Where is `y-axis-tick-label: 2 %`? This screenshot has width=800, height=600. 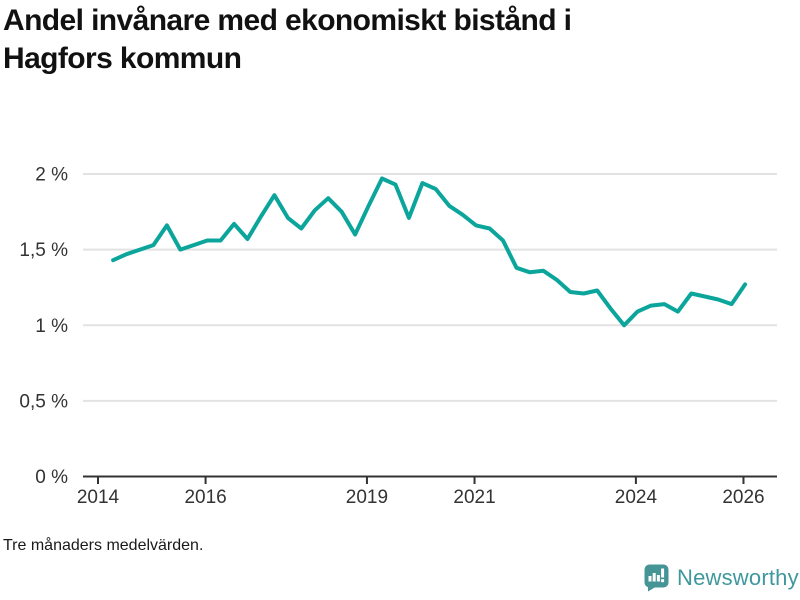
y-axis-tick-label: 2 % is located at coordinates (51, 175).